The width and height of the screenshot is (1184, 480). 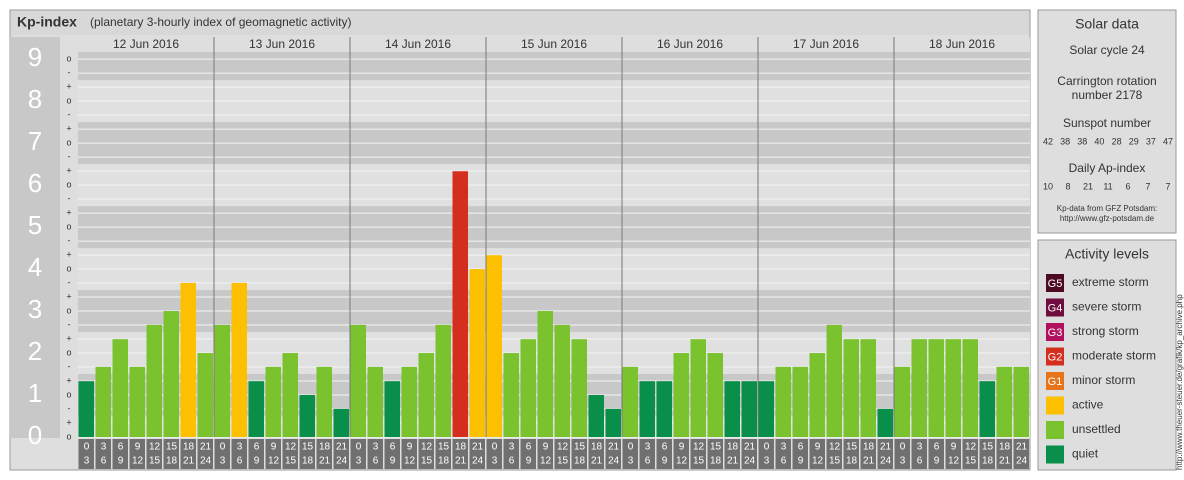 What do you see at coordinates (1055, 333) in the screenshot?
I see `legend-code: G3` at bounding box center [1055, 333].